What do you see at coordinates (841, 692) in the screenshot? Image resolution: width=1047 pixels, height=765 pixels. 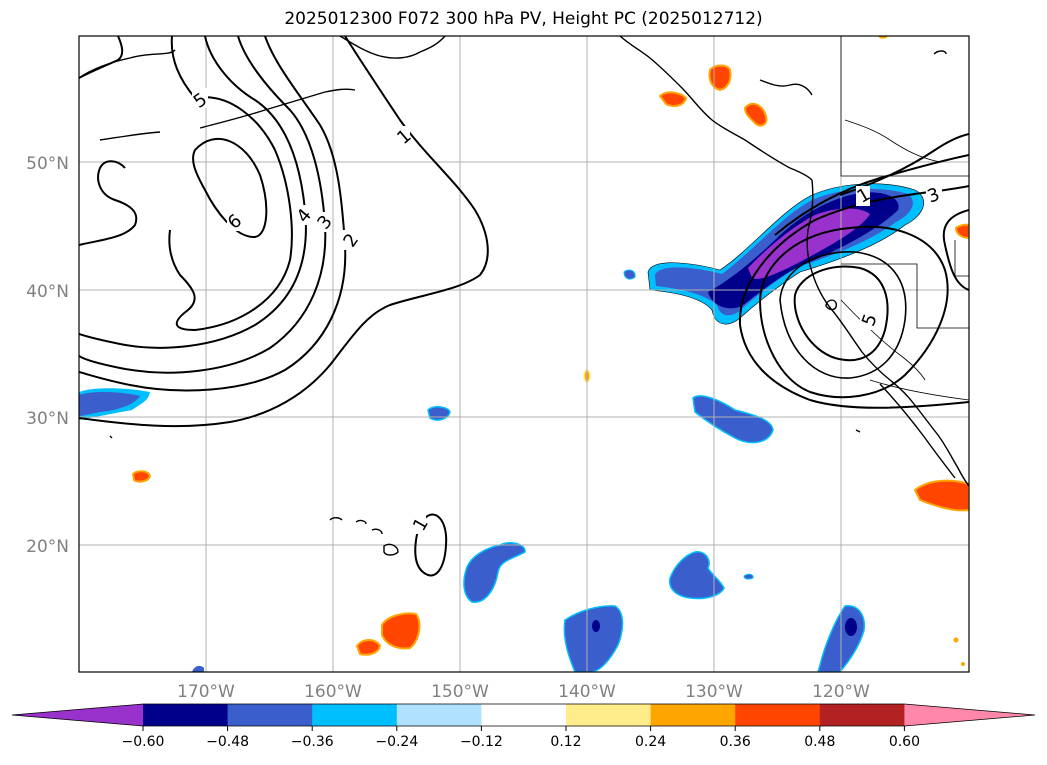 I see `lon-label: 120°W` at bounding box center [841, 692].